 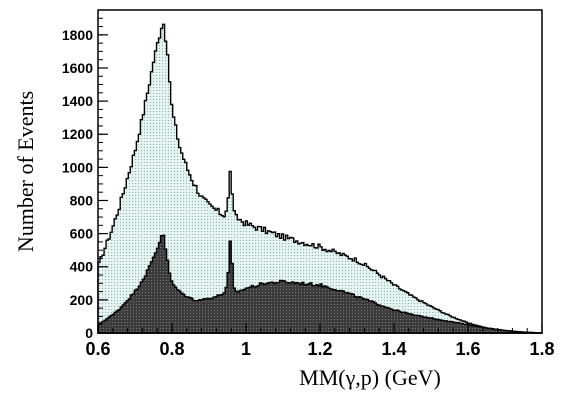 What do you see at coordinates (77, 68) in the screenshot?
I see `y-tick-label: 1600` at bounding box center [77, 68].